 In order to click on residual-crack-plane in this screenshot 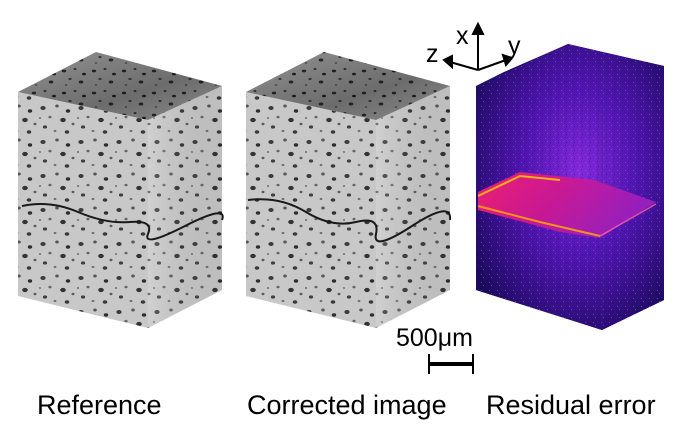, I will do `click(567, 205)`.